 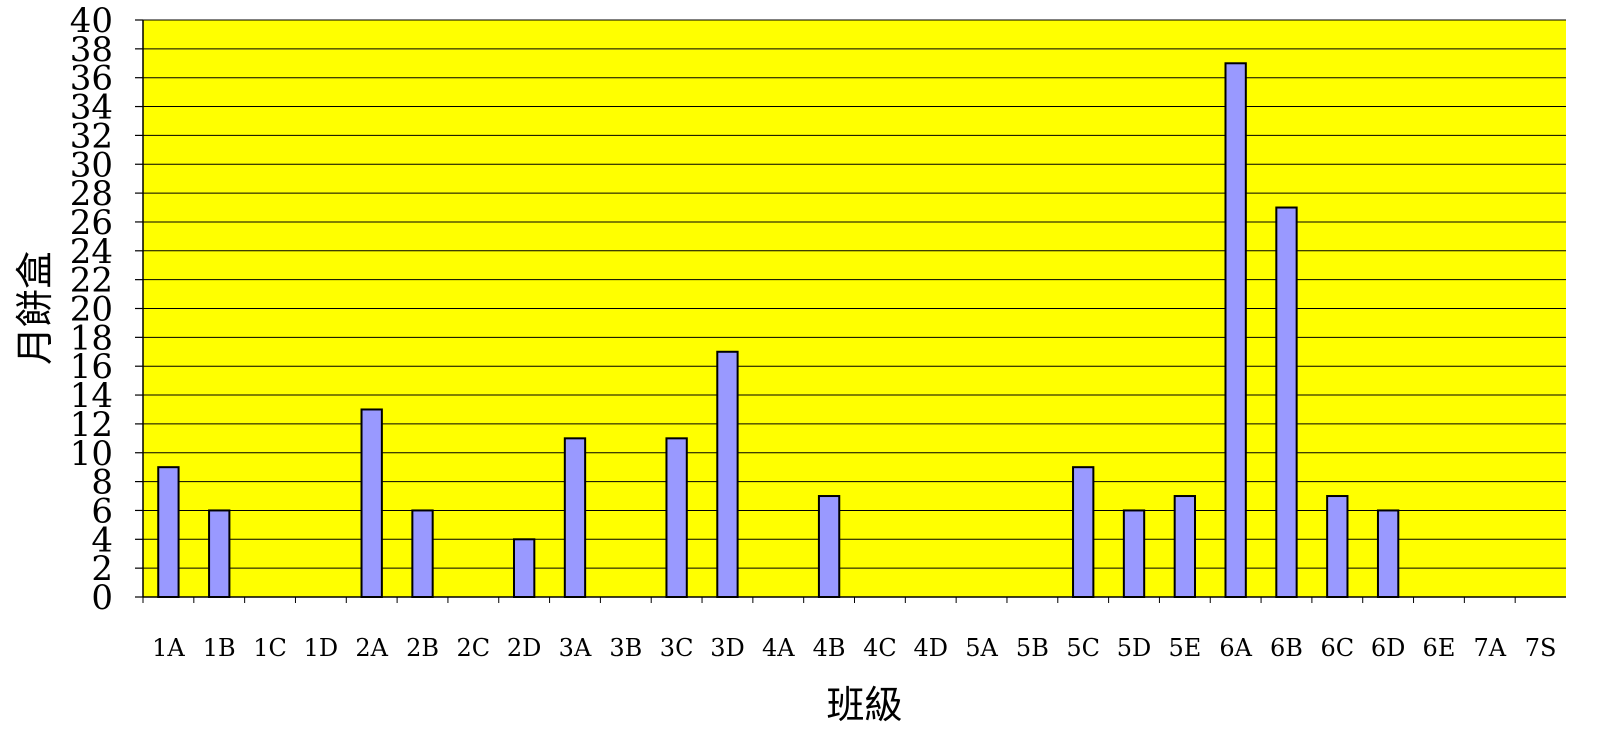 What do you see at coordinates (321, 648) in the screenshot?
I see `x-tick-label: 1D` at bounding box center [321, 648].